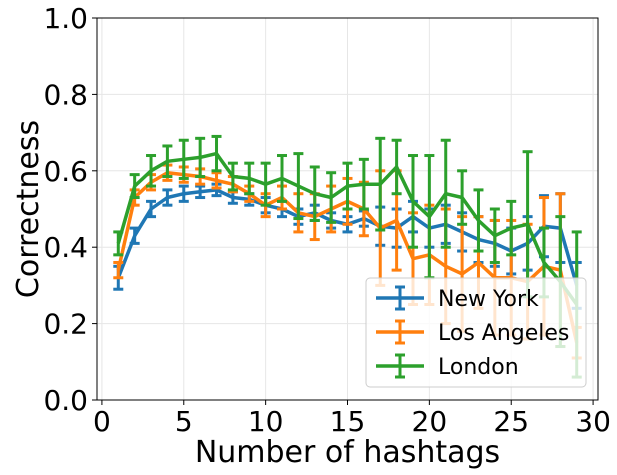 The width and height of the screenshot is (617, 475). Describe the element at coordinates (593, 421) in the screenshot. I see `x-tick-label: 30` at that location.